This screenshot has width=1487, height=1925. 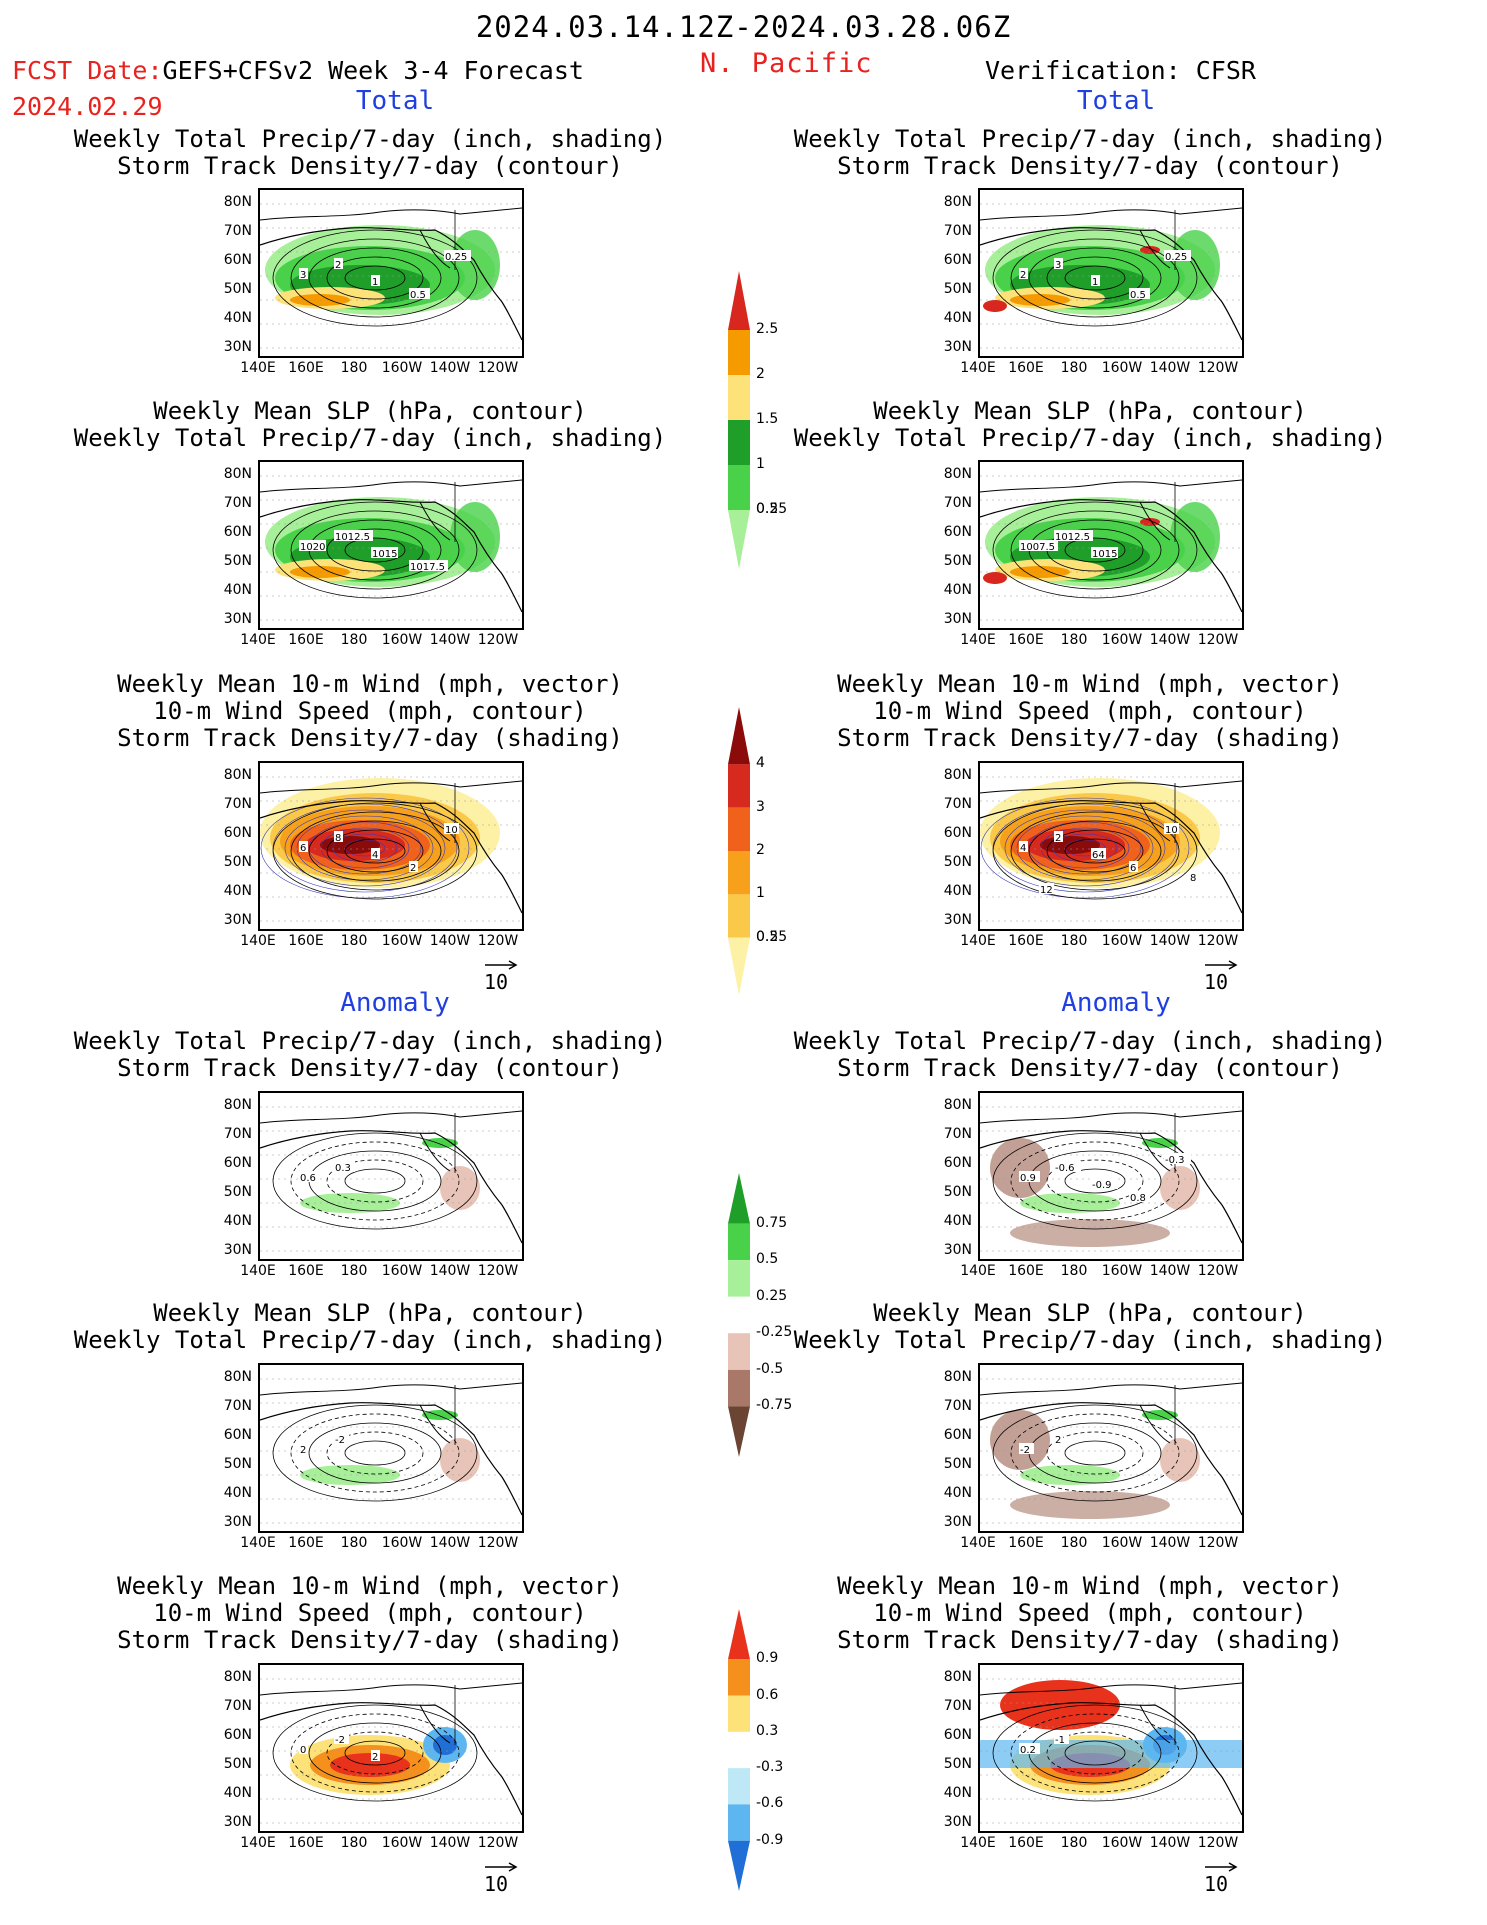 What do you see at coordinates (298, 70) in the screenshot?
I see `forecast-source: FCST Date:GEFS+CFSv2 Week 3-4 Forecast` at bounding box center [298, 70].